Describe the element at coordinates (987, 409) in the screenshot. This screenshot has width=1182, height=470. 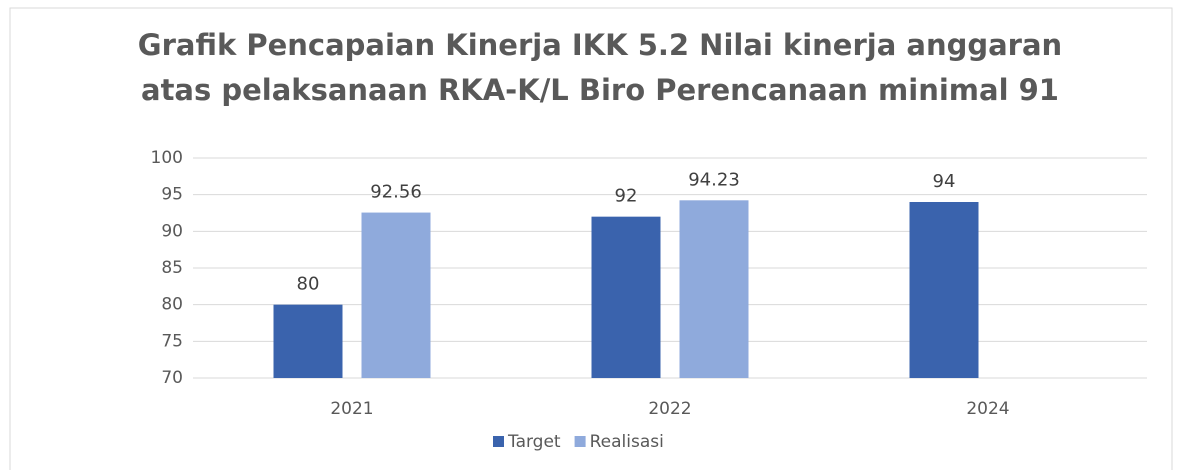
I see `x-tick-label: 2024` at that location.